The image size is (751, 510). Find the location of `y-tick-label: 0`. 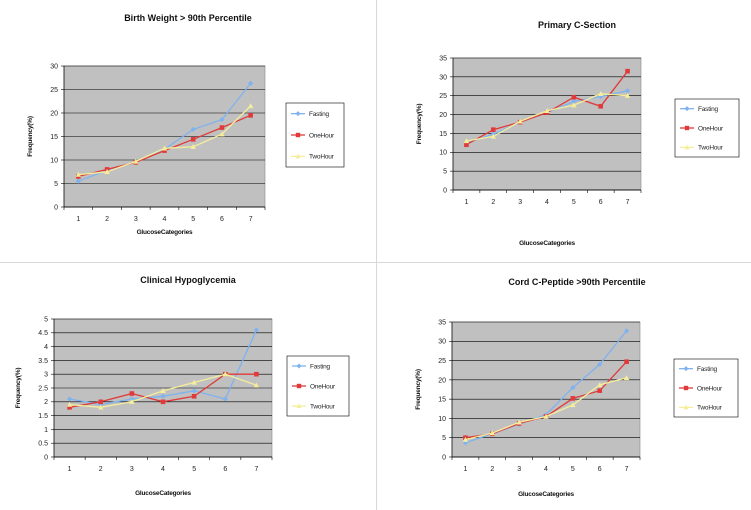

y-tick-label: 0 is located at coordinates (56, 207).